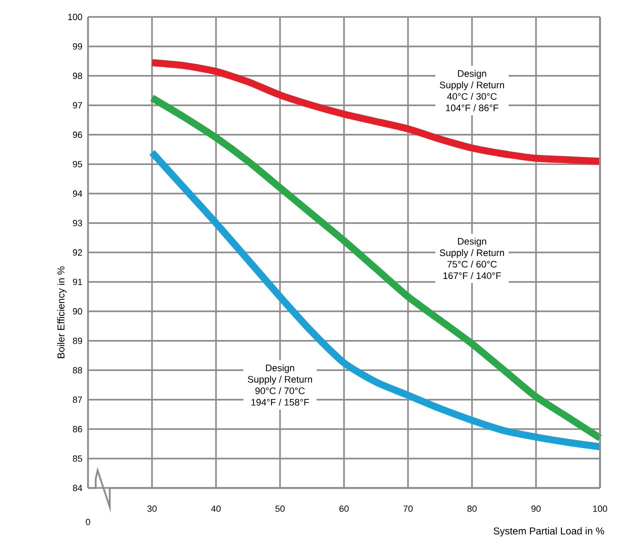  I want to click on y-tick-label: 94, so click(77, 193).